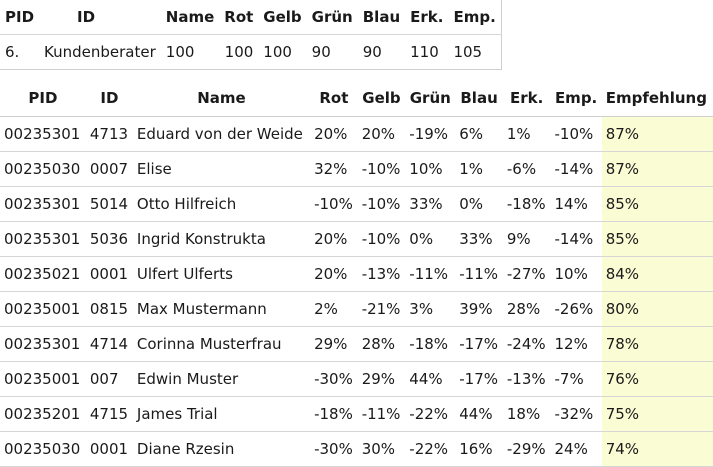  I want to click on cell-erk: -13%, so click(526, 379).